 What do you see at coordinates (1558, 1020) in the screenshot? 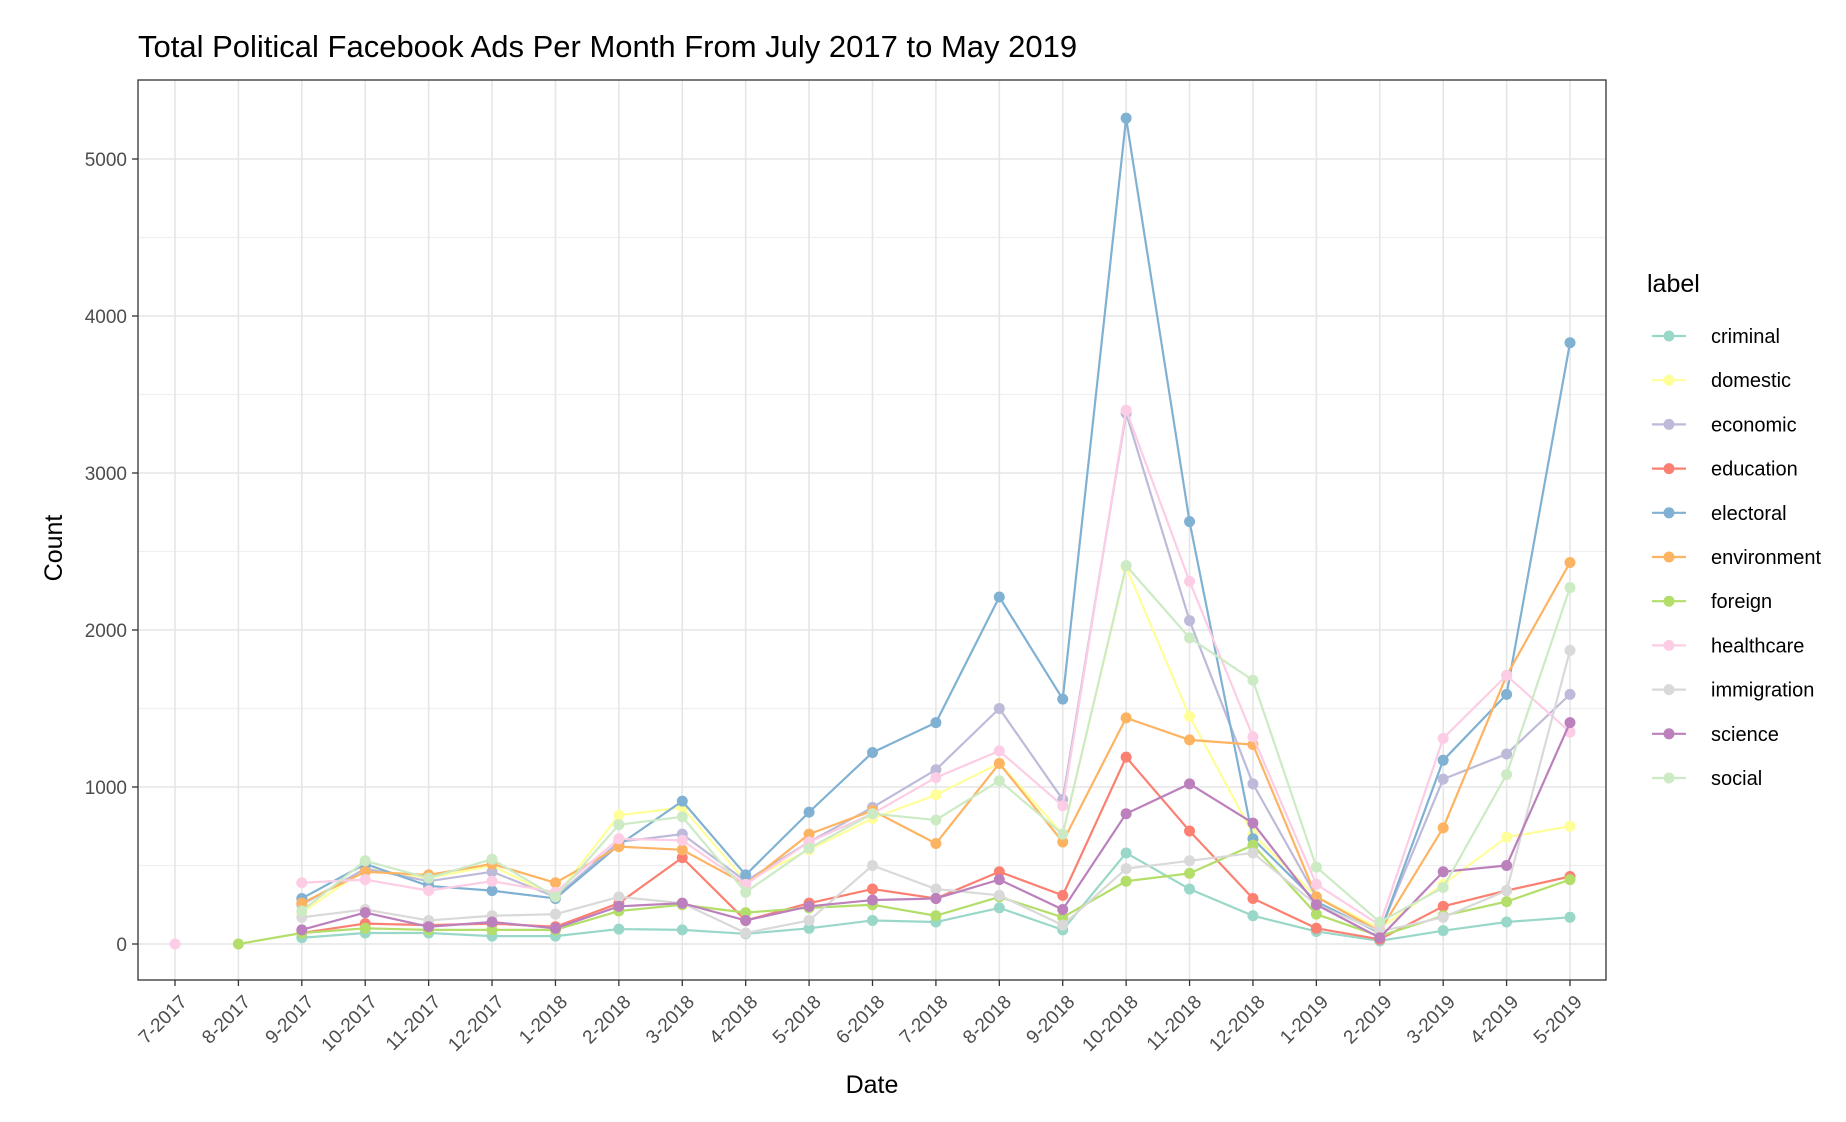
I see `x-tick-label: 5-2019` at bounding box center [1558, 1020].